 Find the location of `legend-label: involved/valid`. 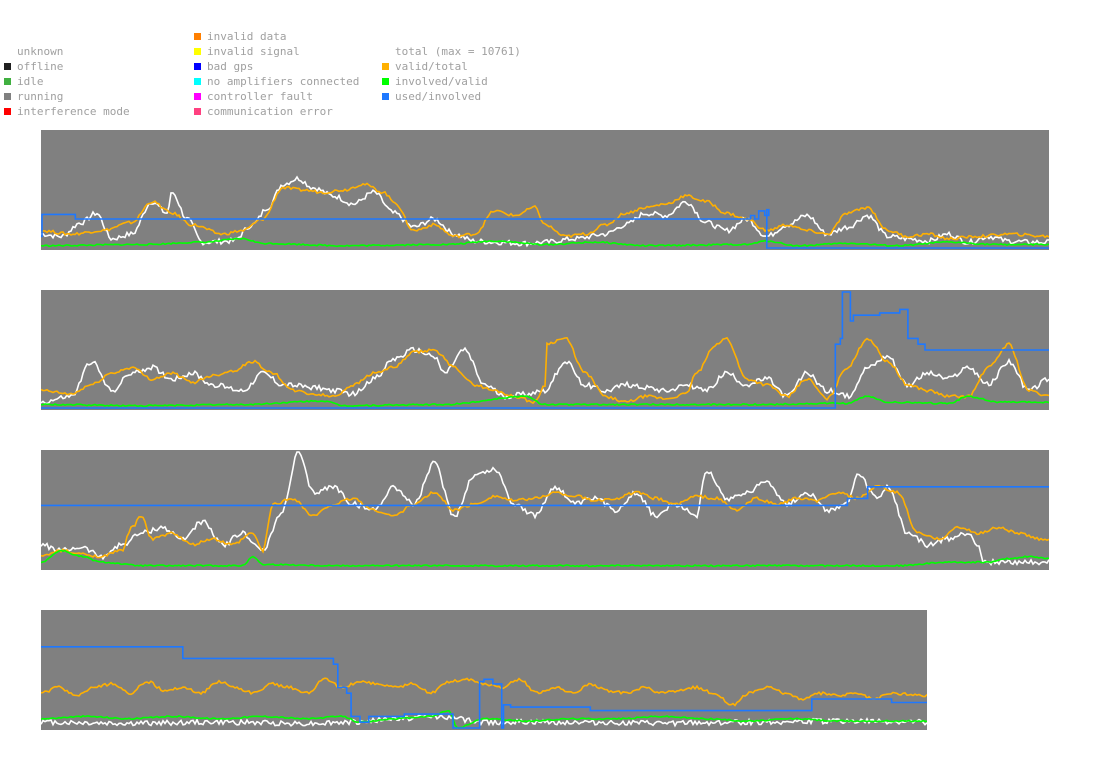

legend-label: involved/valid is located at coordinates (441, 81).